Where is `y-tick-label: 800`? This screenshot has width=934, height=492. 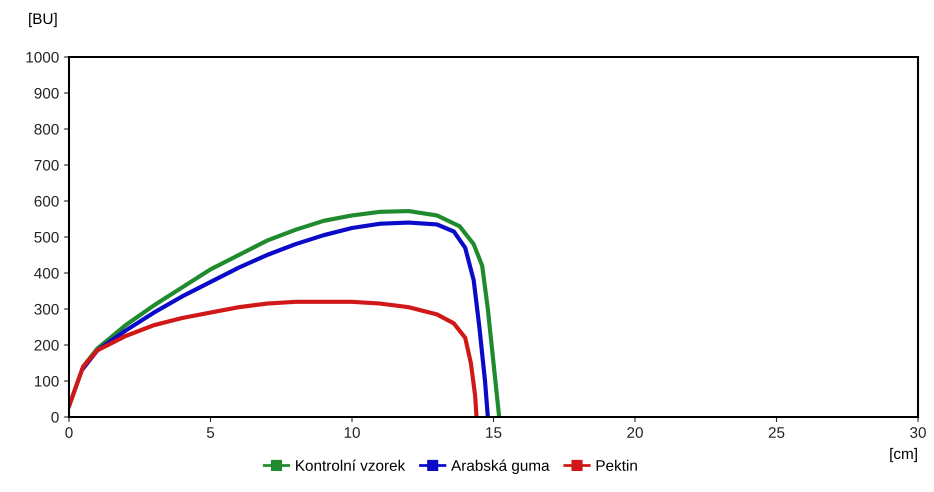 y-tick-label: 800 is located at coordinates (46, 129).